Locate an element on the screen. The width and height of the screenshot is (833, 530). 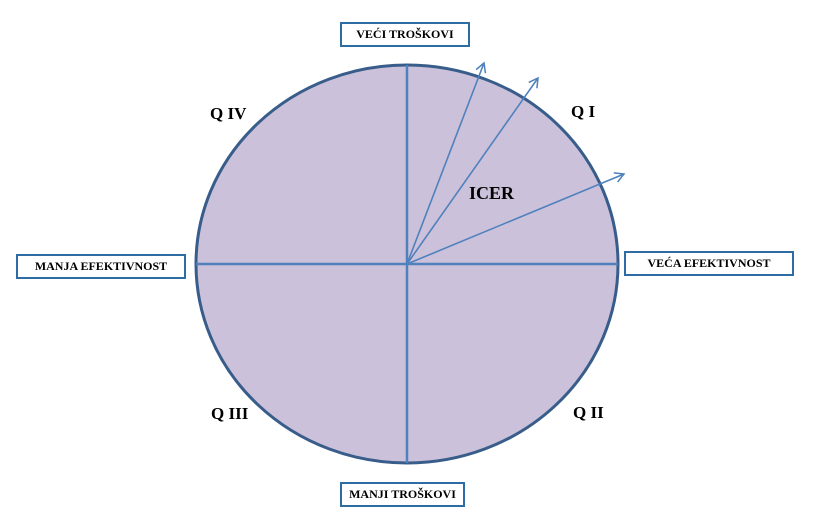
quadrant-label-q4: Q IV is located at coordinates (228, 113).